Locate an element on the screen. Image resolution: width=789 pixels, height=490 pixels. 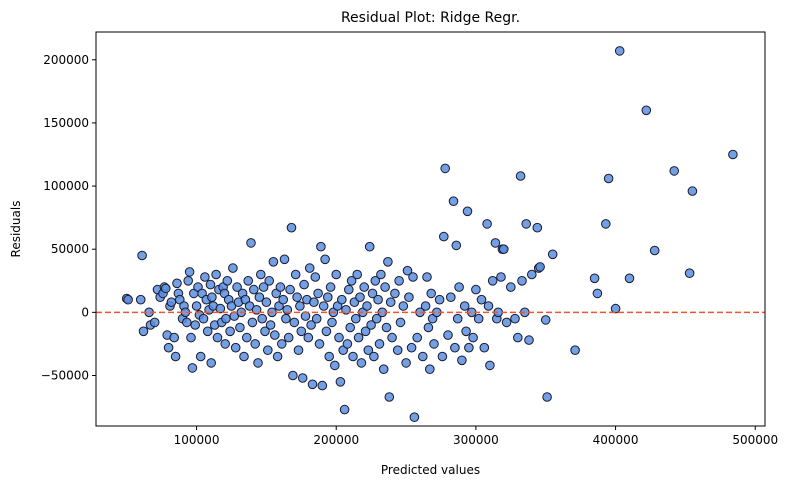
y-axis-label: Residuals is located at coordinates (16, 229).